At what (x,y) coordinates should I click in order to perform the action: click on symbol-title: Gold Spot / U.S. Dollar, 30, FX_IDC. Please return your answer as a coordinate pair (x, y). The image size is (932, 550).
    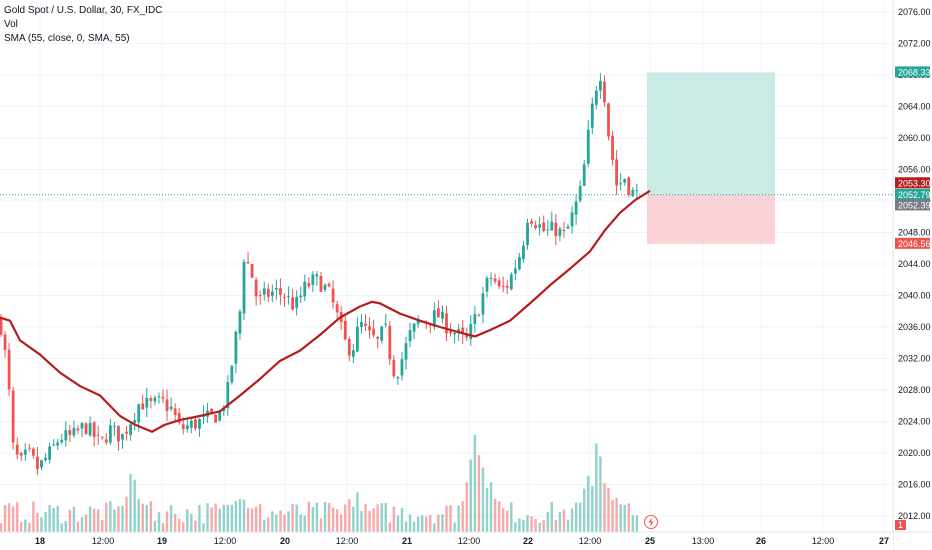
    Looking at the image, I should click on (83, 10).